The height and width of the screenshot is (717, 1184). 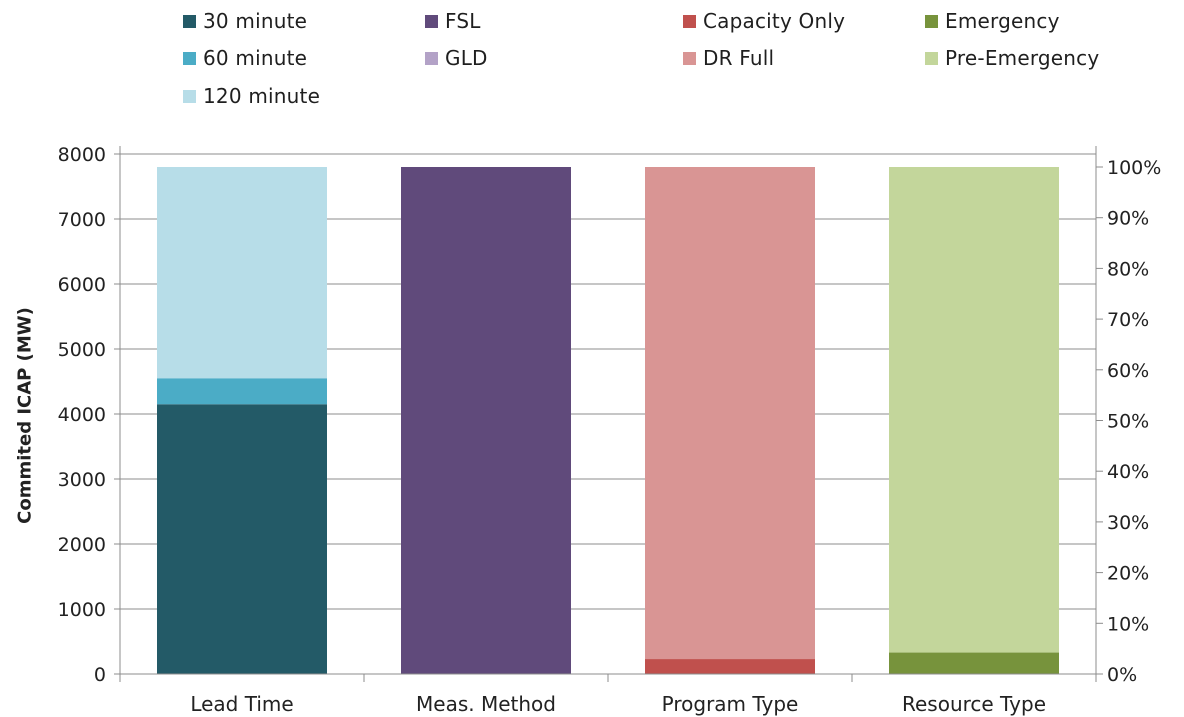 What do you see at coordinates (1134, 168) in the screenshot?
I see `y2-tick-label: 100%` at bounding box center [1134, 168].